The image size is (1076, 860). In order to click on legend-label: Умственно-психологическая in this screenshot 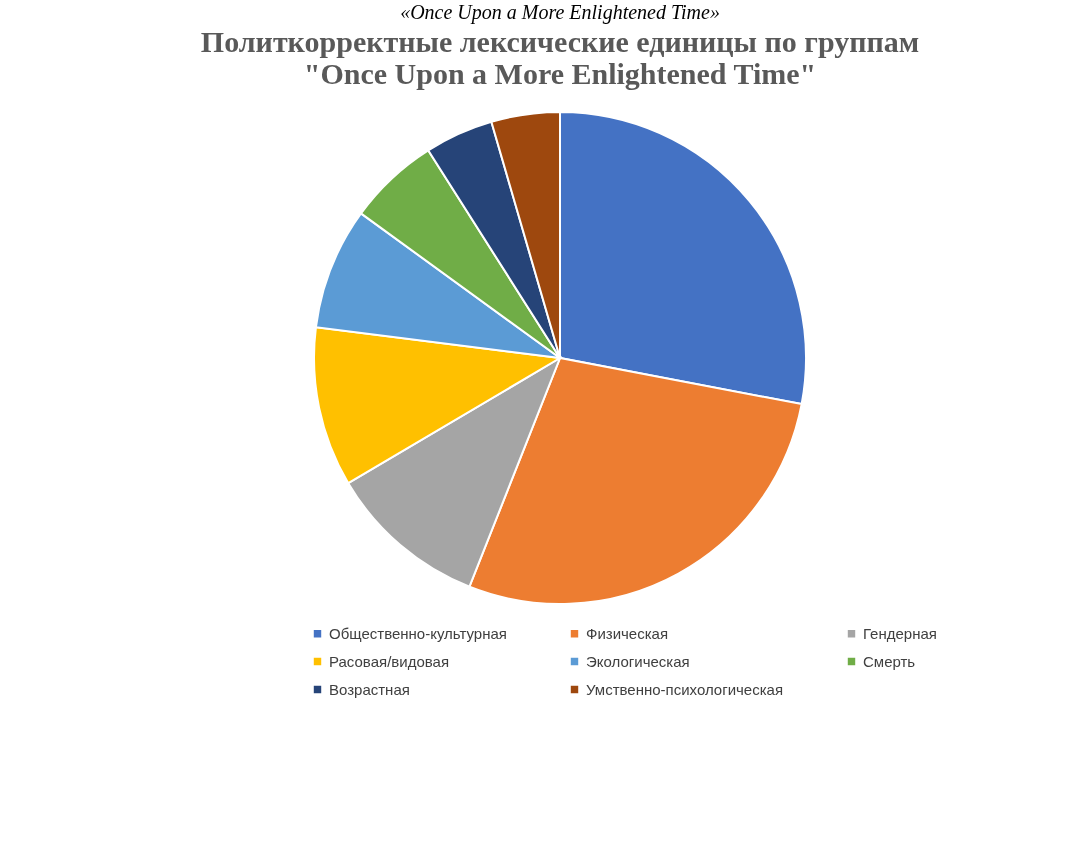, I will do `click(685, 689)`.